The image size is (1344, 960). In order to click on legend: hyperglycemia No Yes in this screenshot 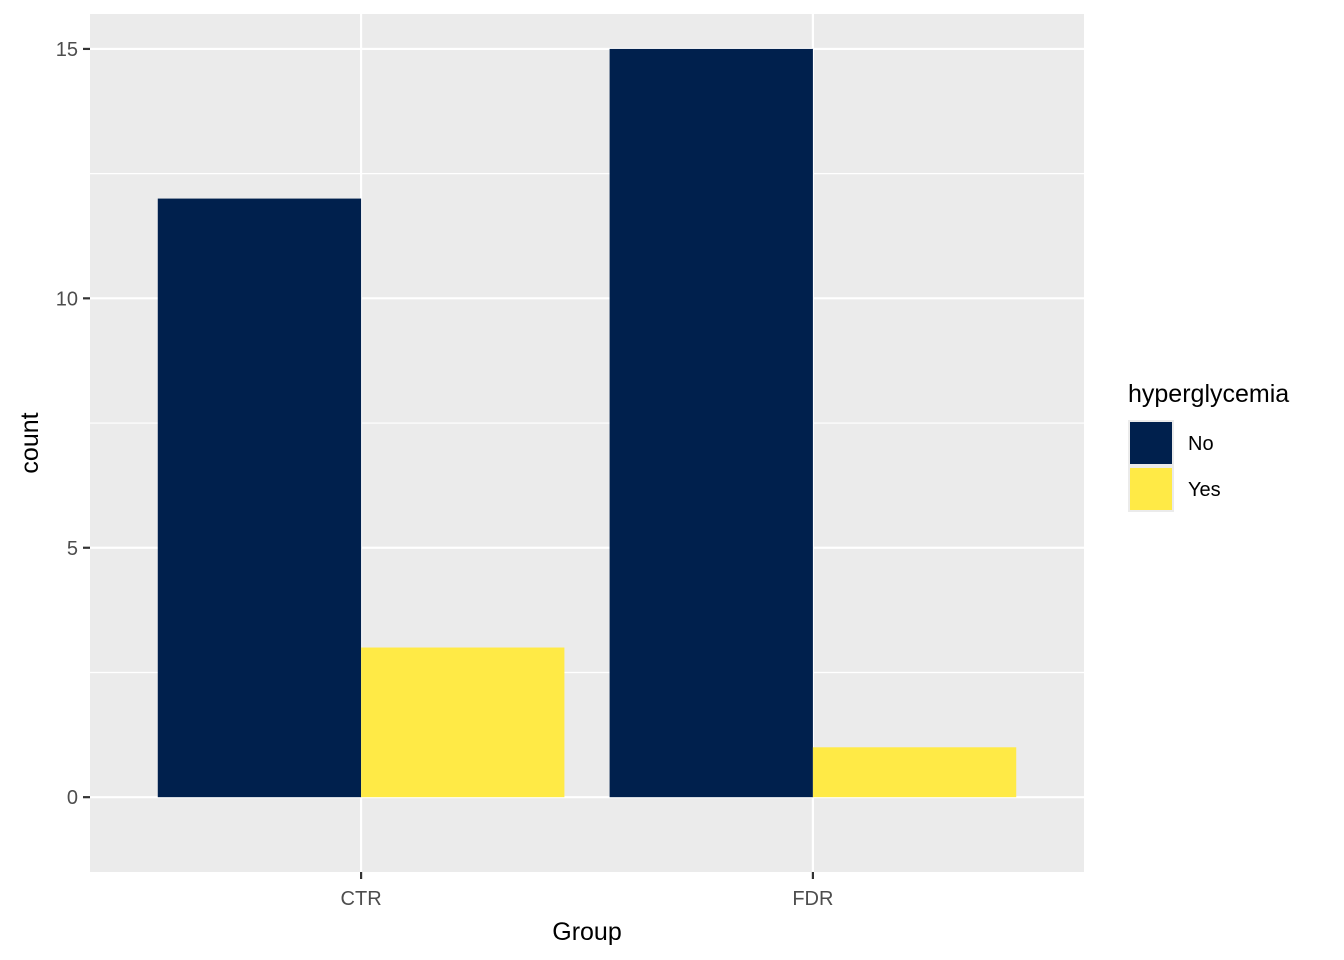, I will do `click(1208, 446)`.